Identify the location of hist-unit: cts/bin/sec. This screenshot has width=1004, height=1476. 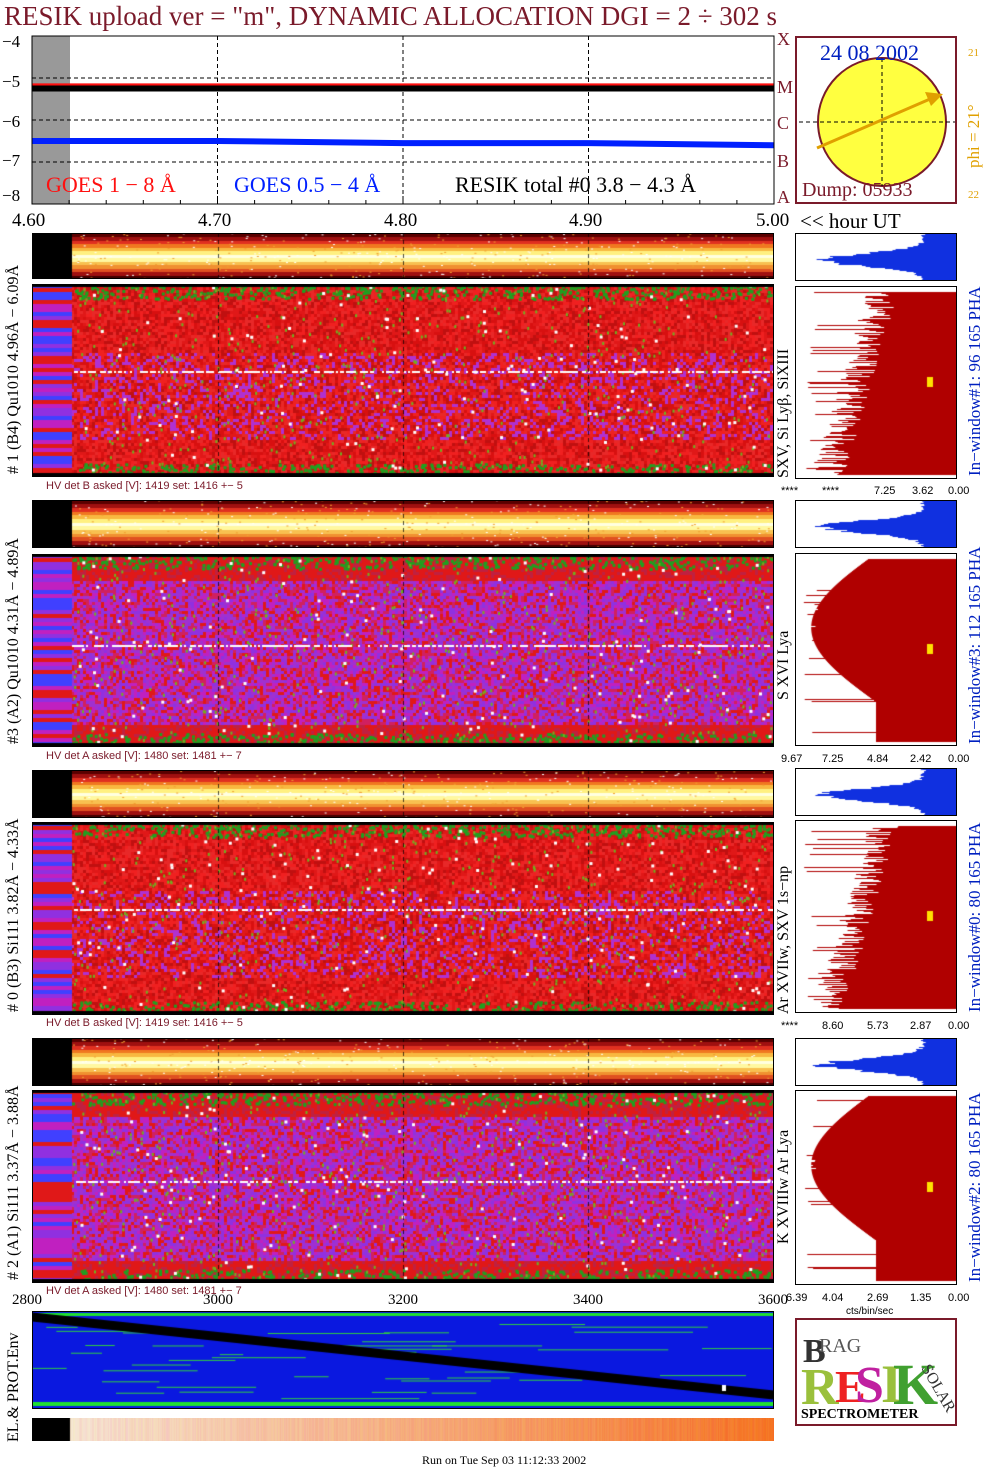
(870, 1311).